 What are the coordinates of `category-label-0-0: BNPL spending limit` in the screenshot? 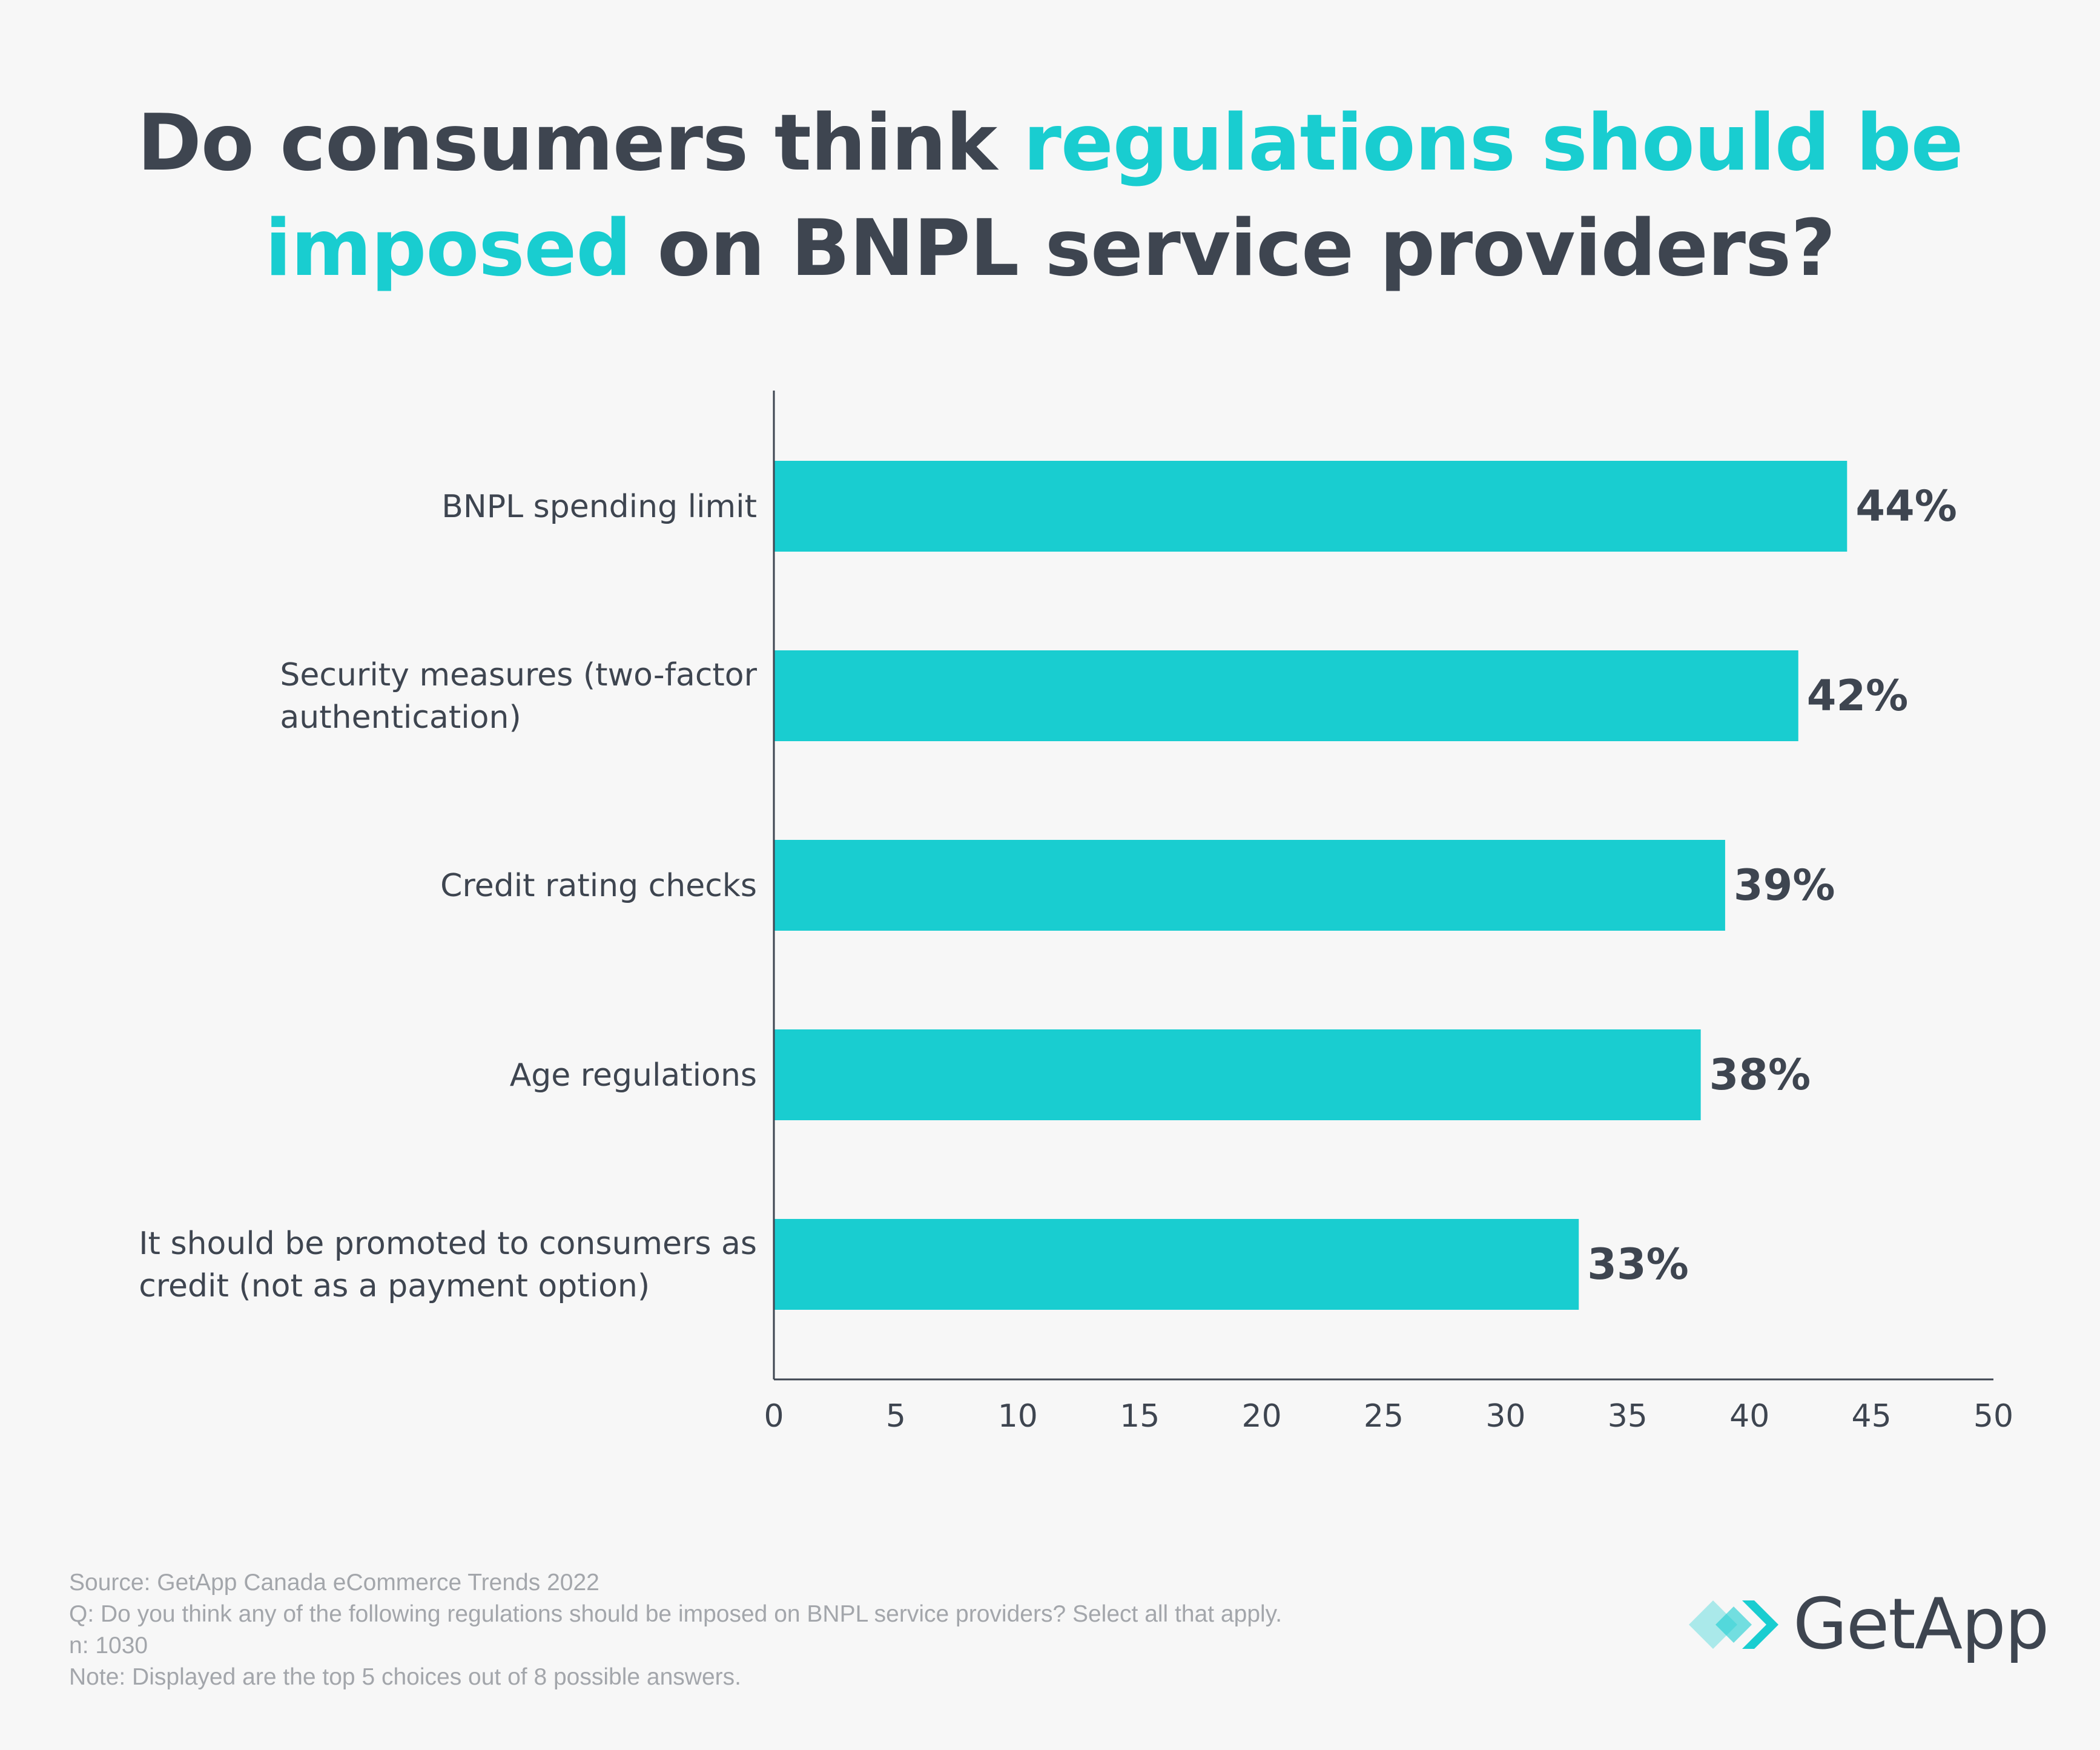 It's located at (599, 507).